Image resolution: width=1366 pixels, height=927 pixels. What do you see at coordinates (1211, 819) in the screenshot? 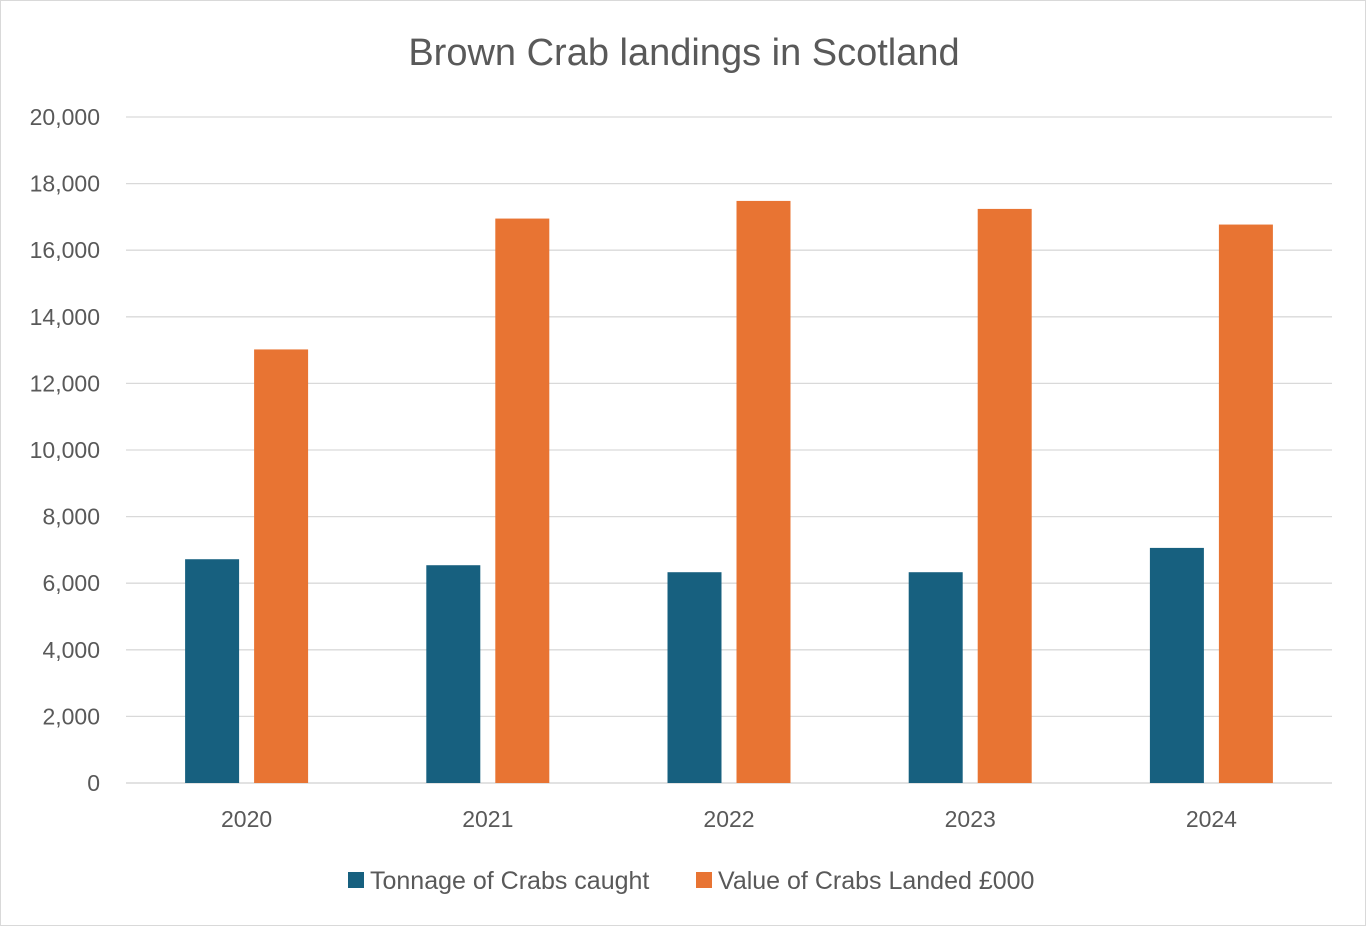
I see `x-tick-label: 2024` at bounding box center [1211, 819].